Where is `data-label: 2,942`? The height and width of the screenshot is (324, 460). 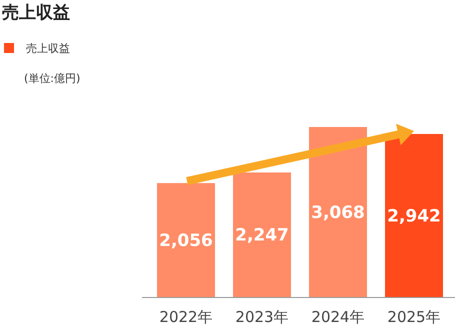
data-label: 2,942 is located at coordinates (414, 216).